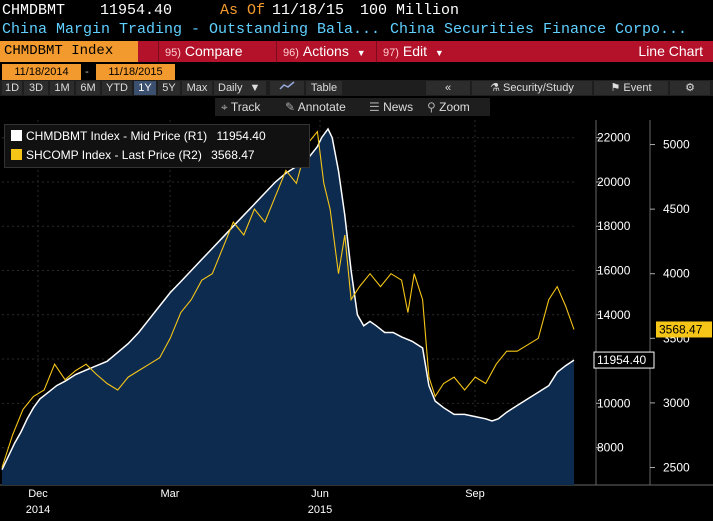 The image size is (713, 521). I want to click on period-1y: 1Y, so click(145, 88).